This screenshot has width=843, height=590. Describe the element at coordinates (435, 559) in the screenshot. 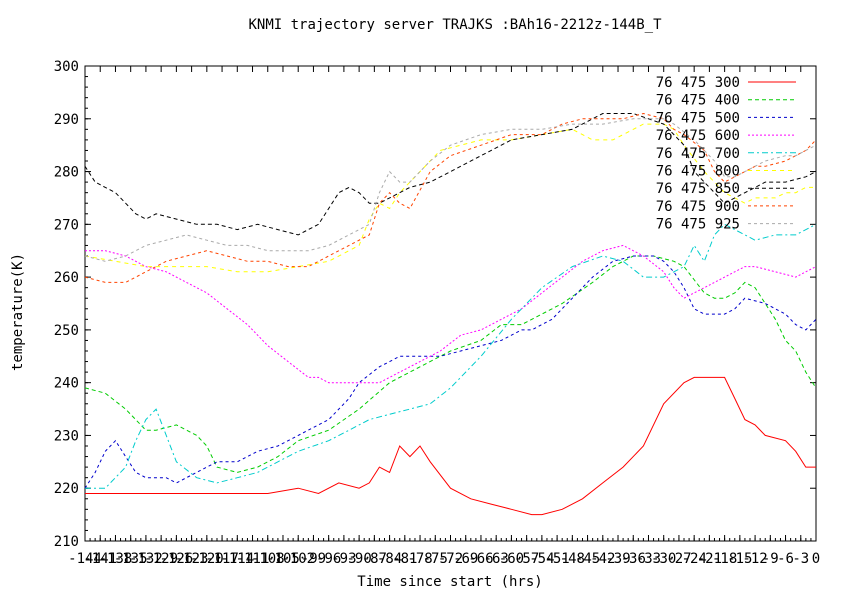

I see `x-tick-label: -75` at that location.